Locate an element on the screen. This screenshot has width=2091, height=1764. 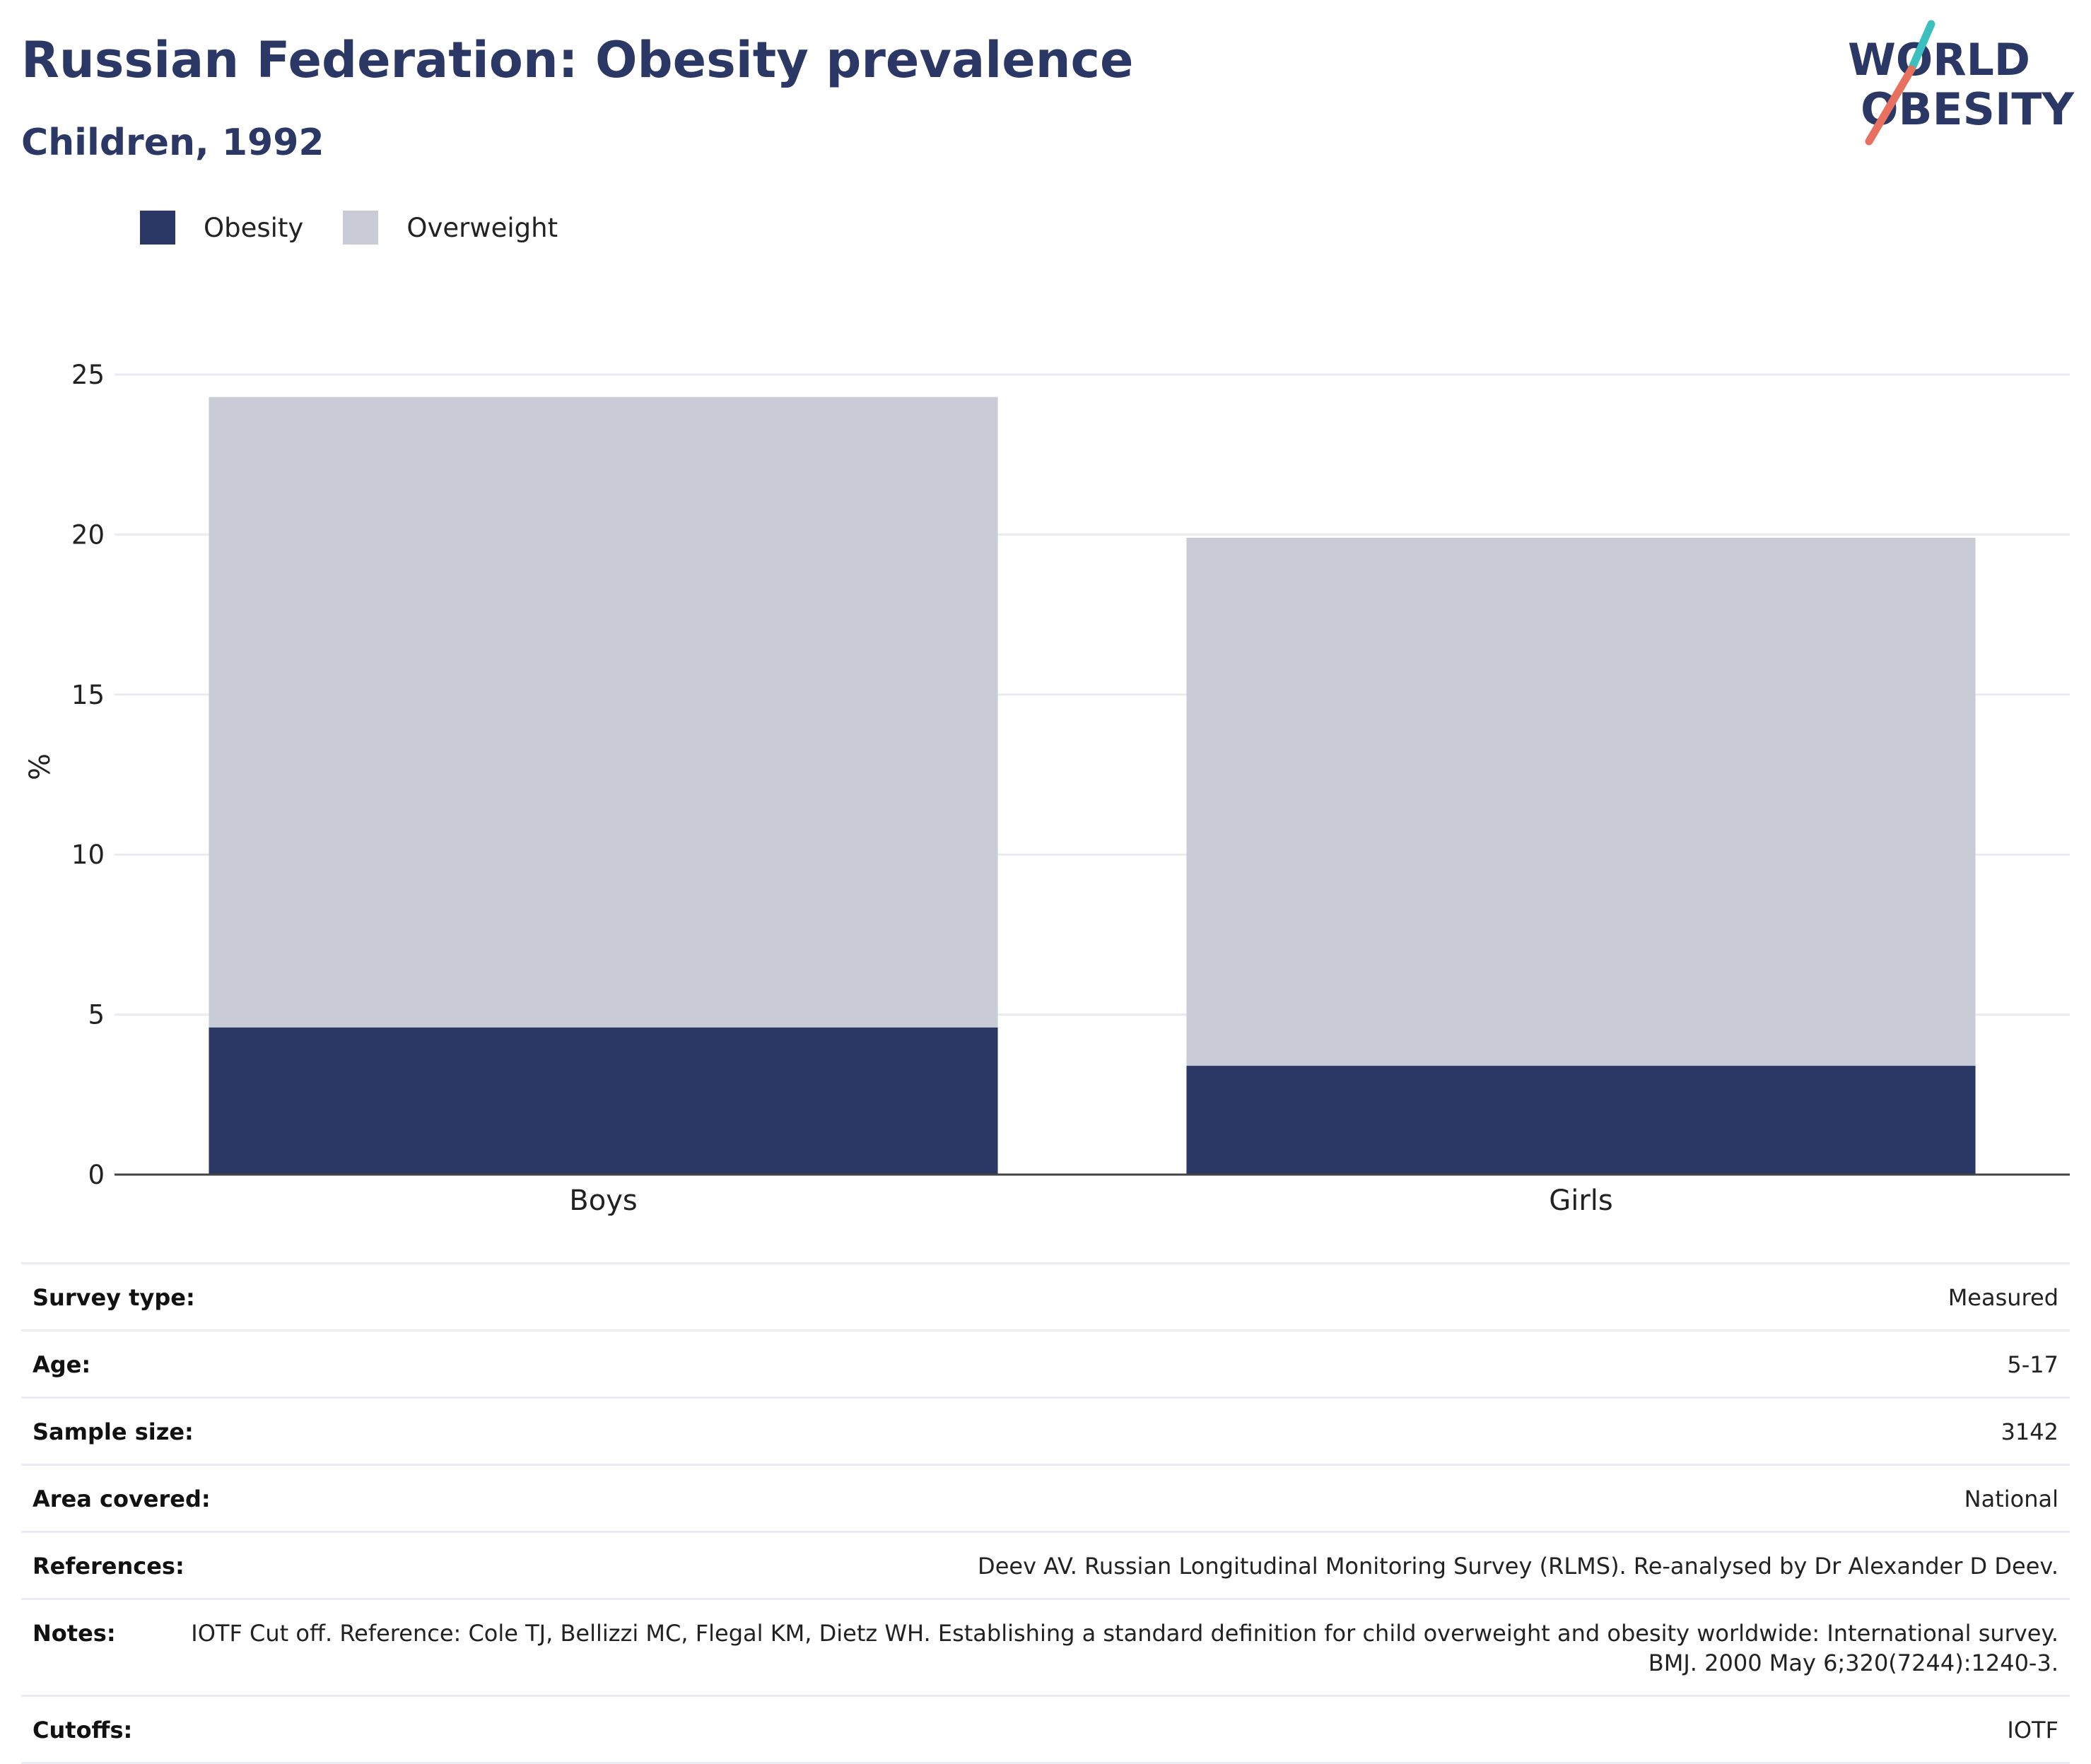
info-value: Measured is located at coordinates (2003, 1297).